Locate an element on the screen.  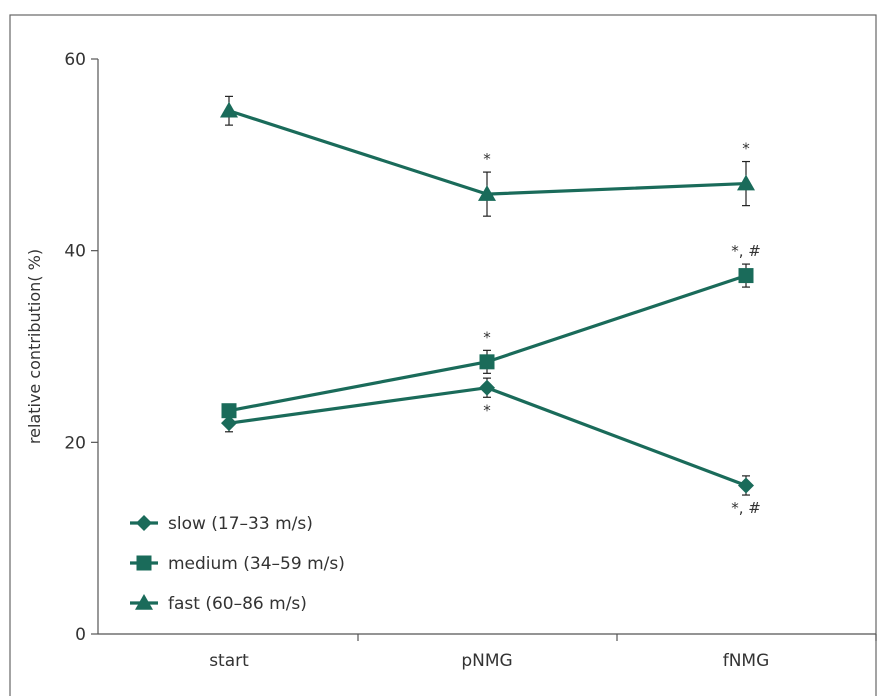
x-tick-label-fNMG: fNMG is located at coordinates (746, 661).